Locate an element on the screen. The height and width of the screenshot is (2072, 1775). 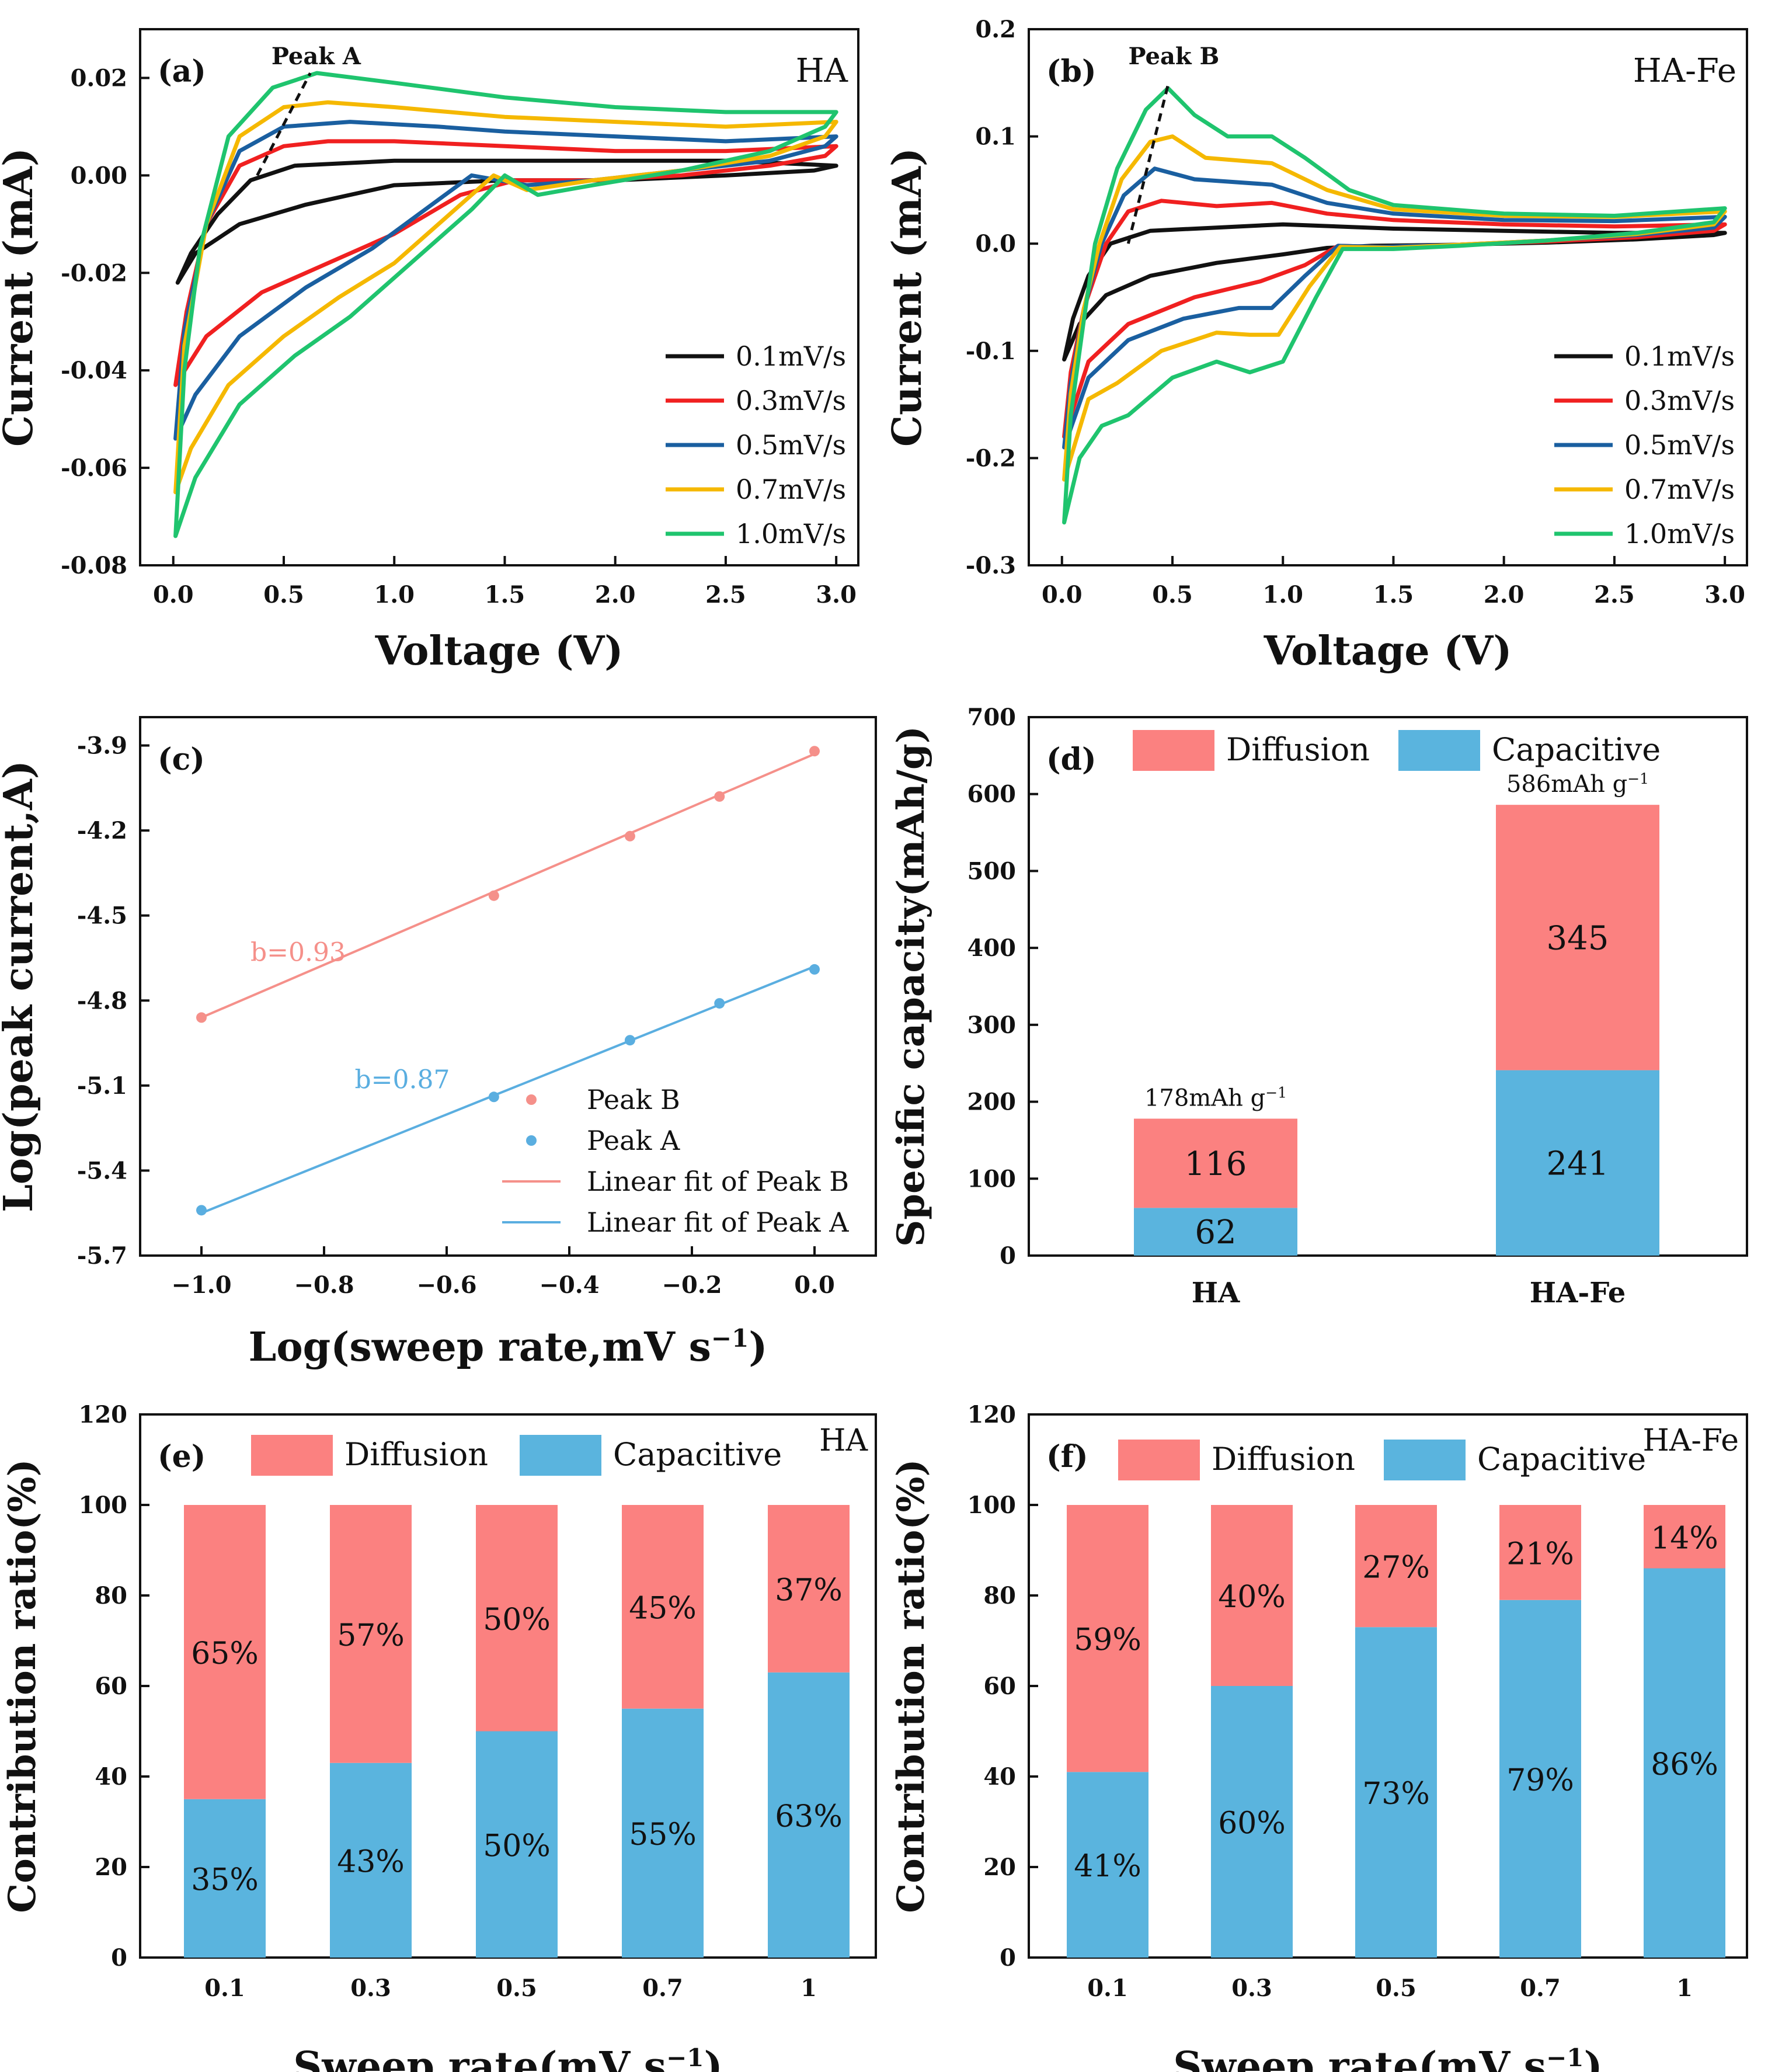
bar-label-diffusion: 57% is located at coordinates (371, 1635).